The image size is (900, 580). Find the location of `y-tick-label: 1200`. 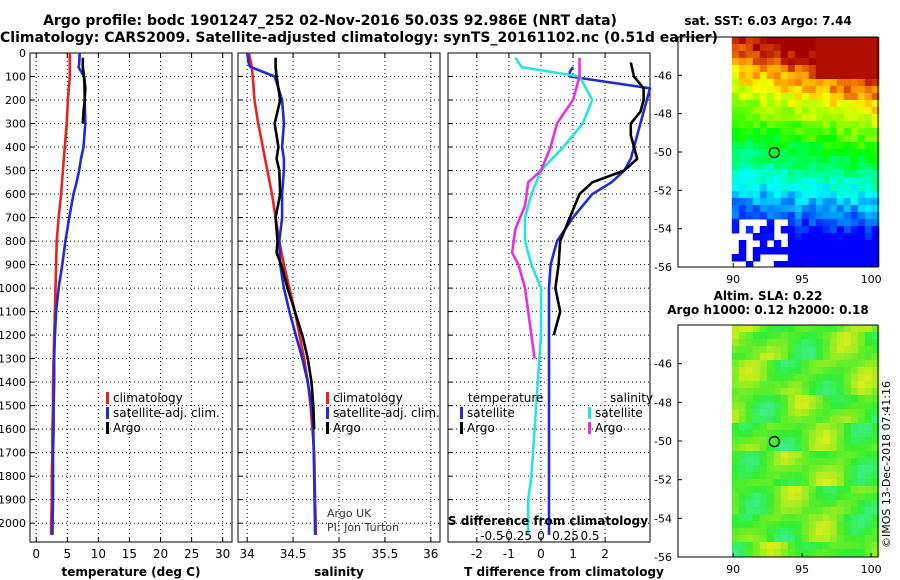

y-tick-label: 1200 is located at coordinates (13, 335).